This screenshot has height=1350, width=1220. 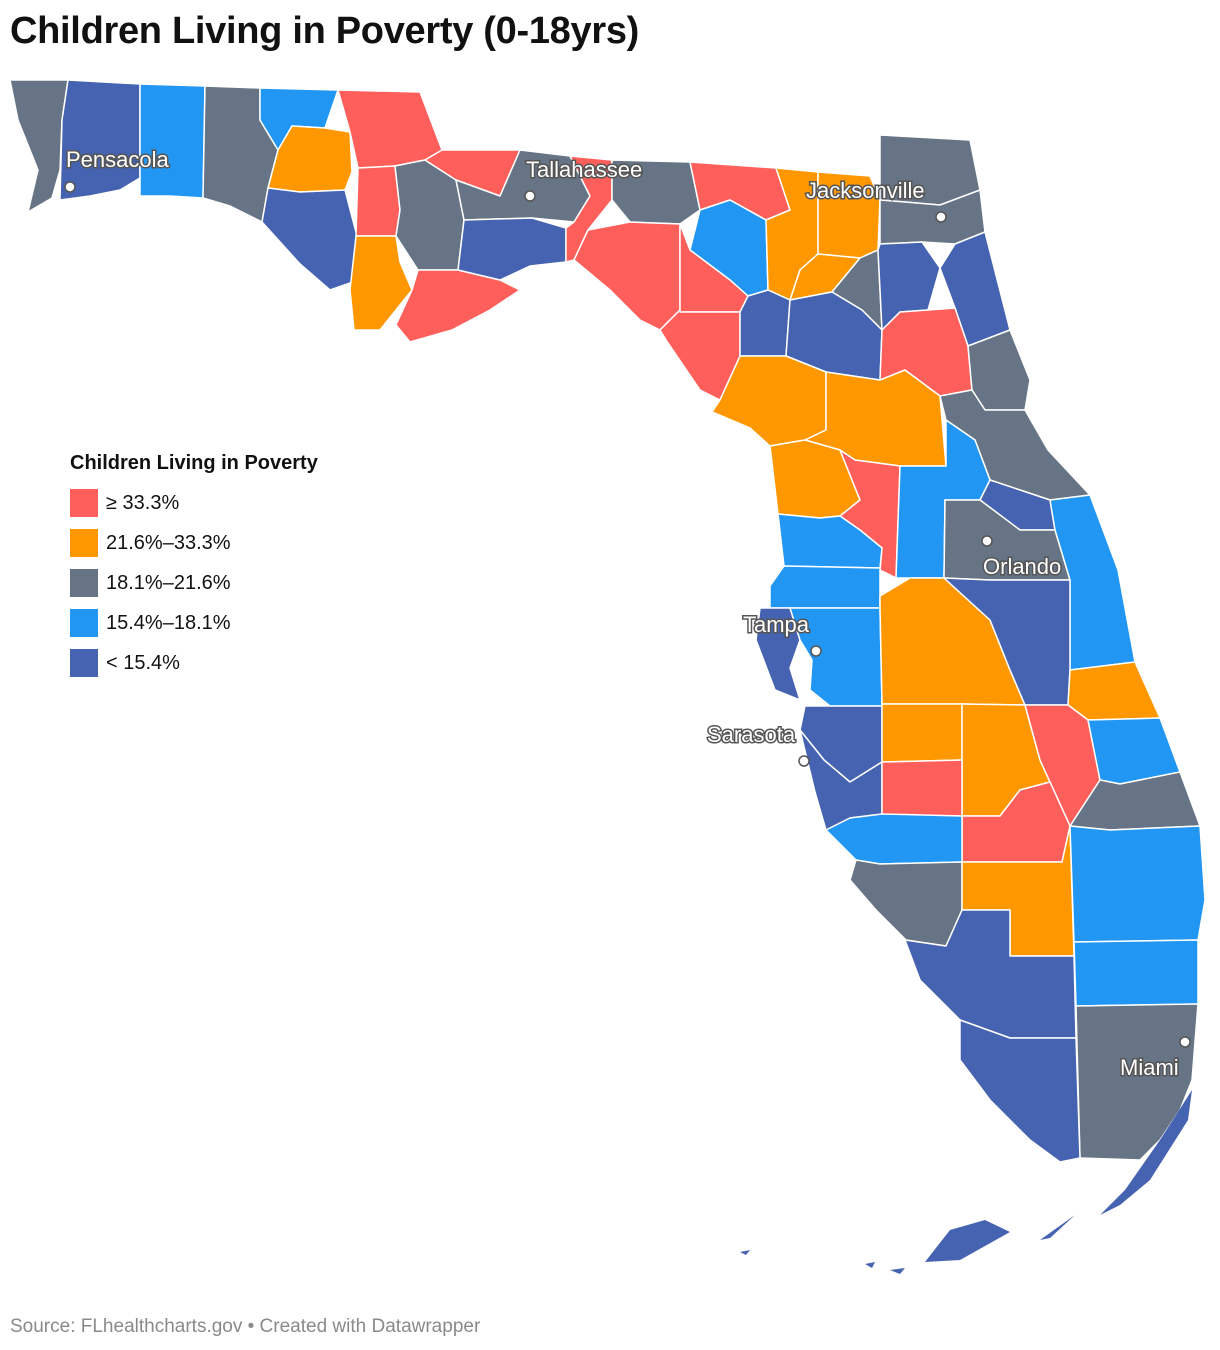 I want to click on city-dot-orlando, so click(x=987, y=541).